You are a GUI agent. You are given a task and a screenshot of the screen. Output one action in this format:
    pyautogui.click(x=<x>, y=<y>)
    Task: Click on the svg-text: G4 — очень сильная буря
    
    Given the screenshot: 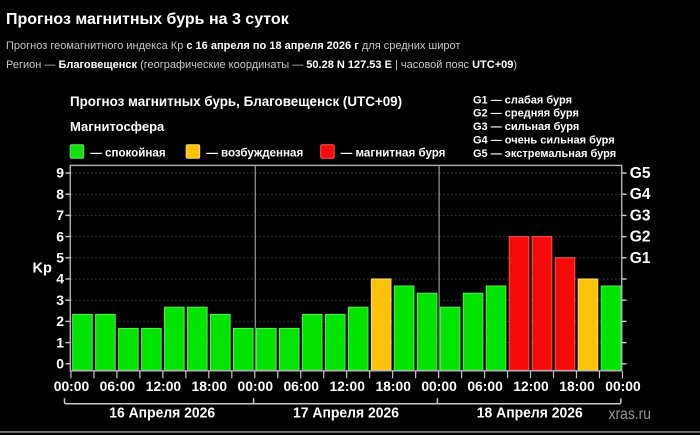 What is the action you would take?
    pyautogui.click(x=544, y=141)
    